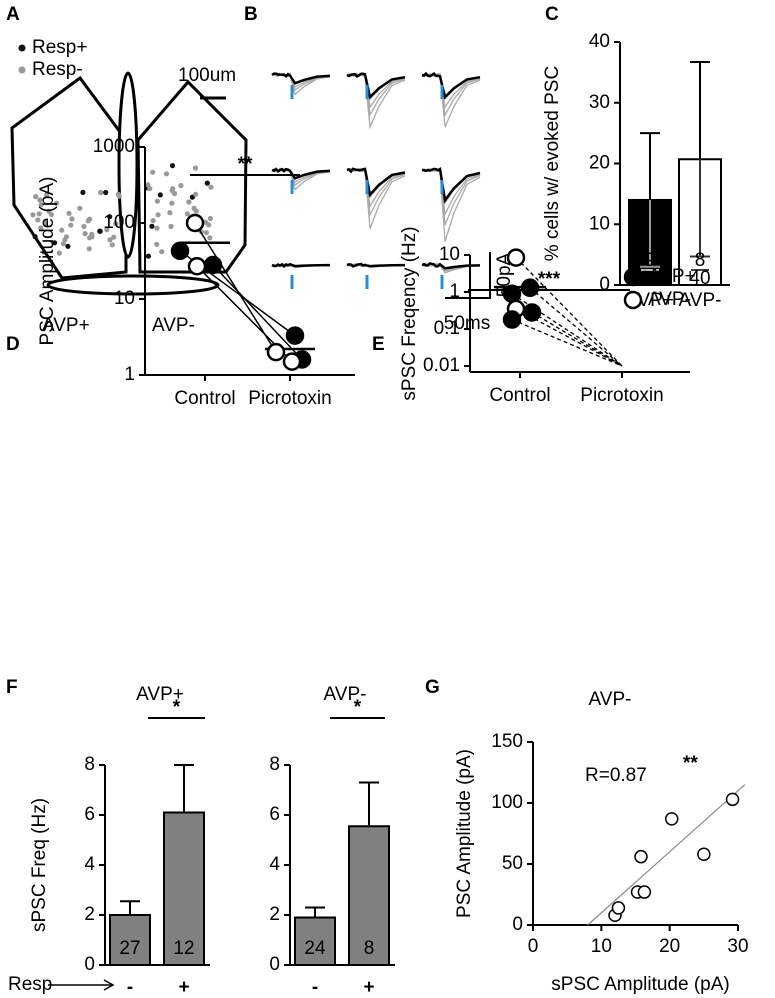  Describe the element at coordinates (251, 14) in the screenshot. I see `panel-label: B` at that location.